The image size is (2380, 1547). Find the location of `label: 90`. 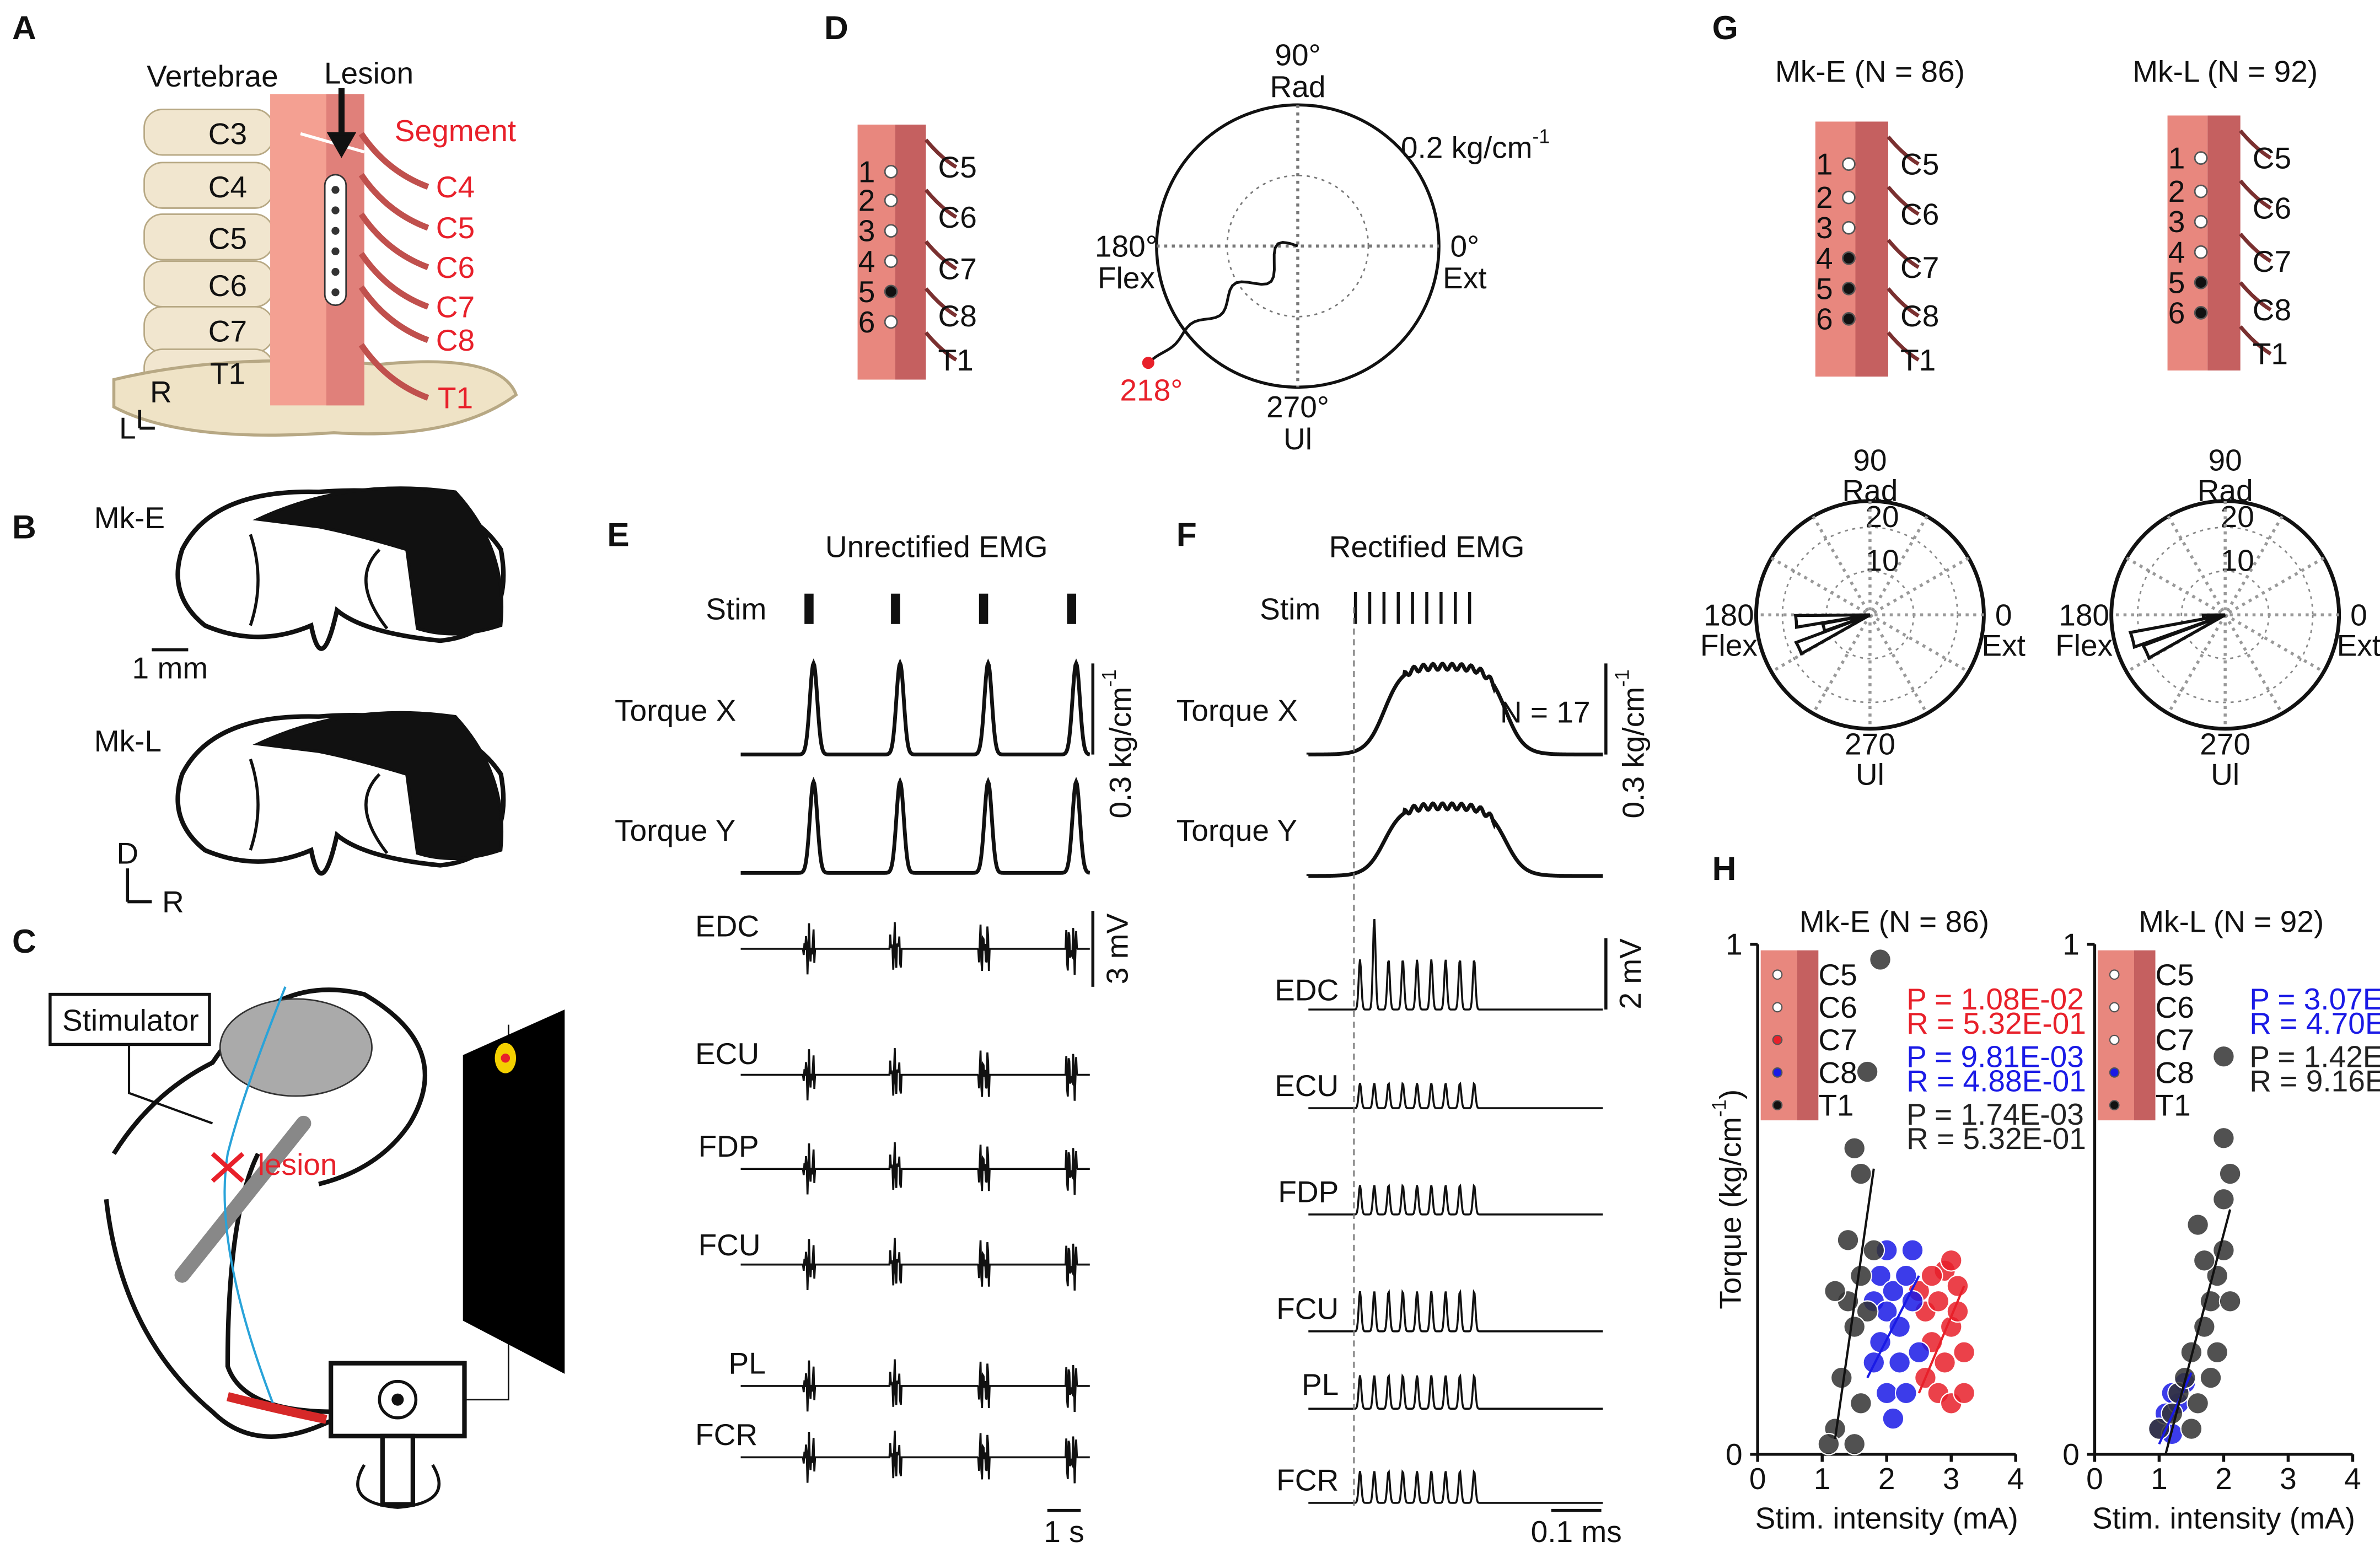

label: 90 is located at coordinates (2225, 460).